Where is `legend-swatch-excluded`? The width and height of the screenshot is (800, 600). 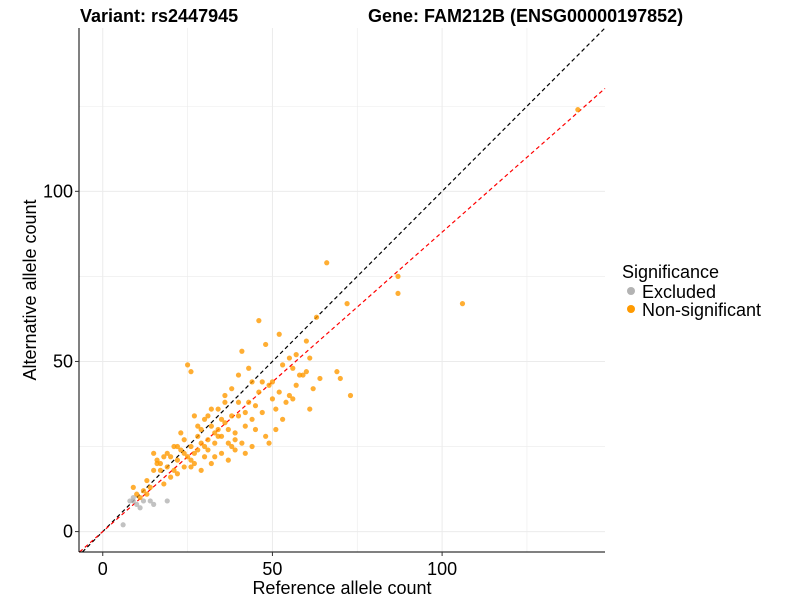 legend-swatch-excluded is located at coordinates (631, 291).